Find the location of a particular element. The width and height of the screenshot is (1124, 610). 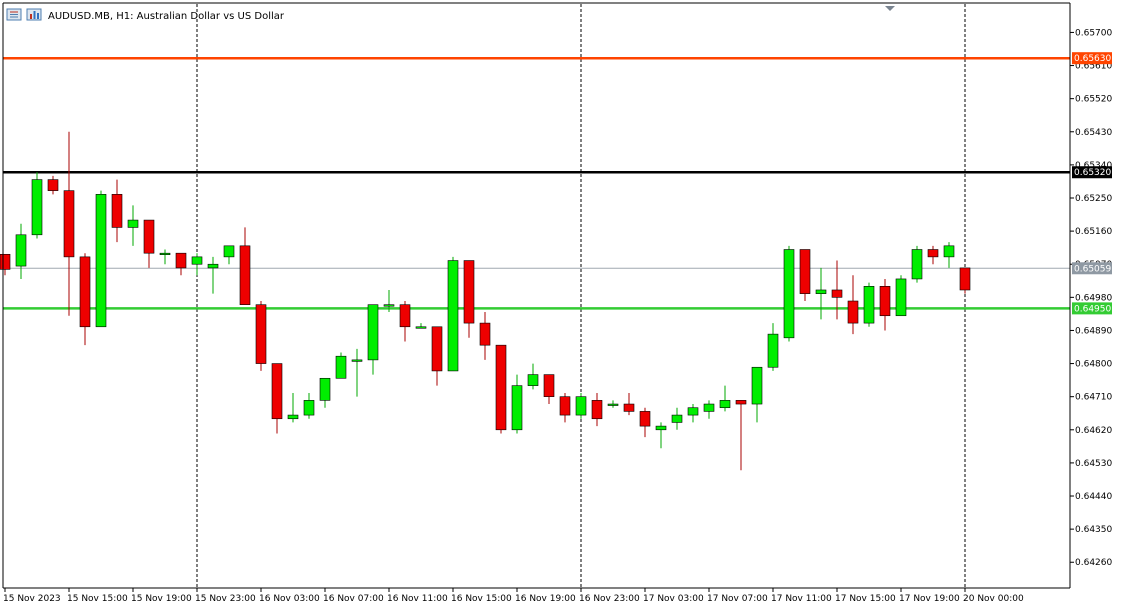

list-icon is located at coordinates (14, 14).